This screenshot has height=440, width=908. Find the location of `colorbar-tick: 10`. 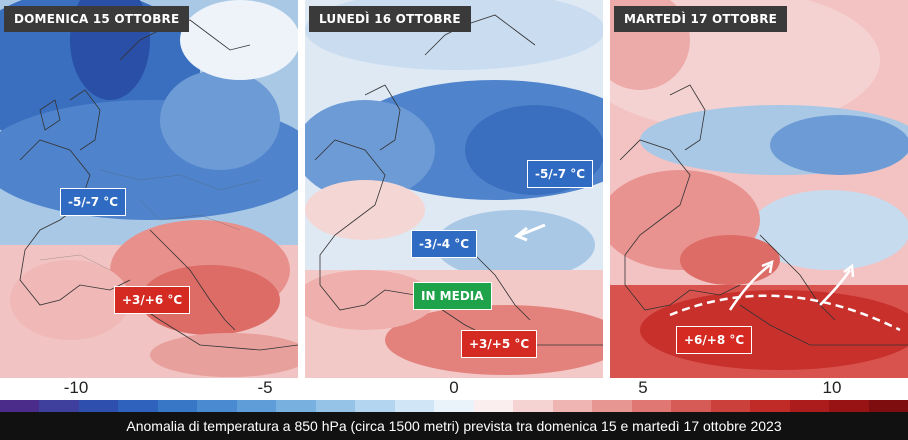

colorbar-tick: 10 is located at coordinates (832, 387).